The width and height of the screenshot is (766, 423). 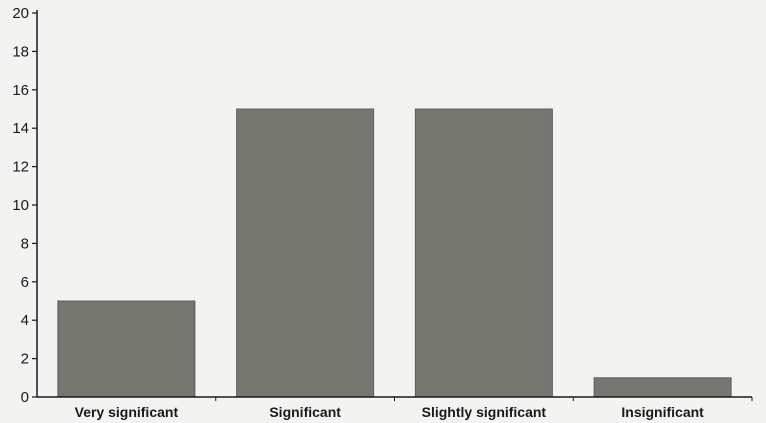 What do you see at coordinates (484, 412) in the screenshot?
I see `x-category-label: Slightly significant` at bounding box center [484, 412].